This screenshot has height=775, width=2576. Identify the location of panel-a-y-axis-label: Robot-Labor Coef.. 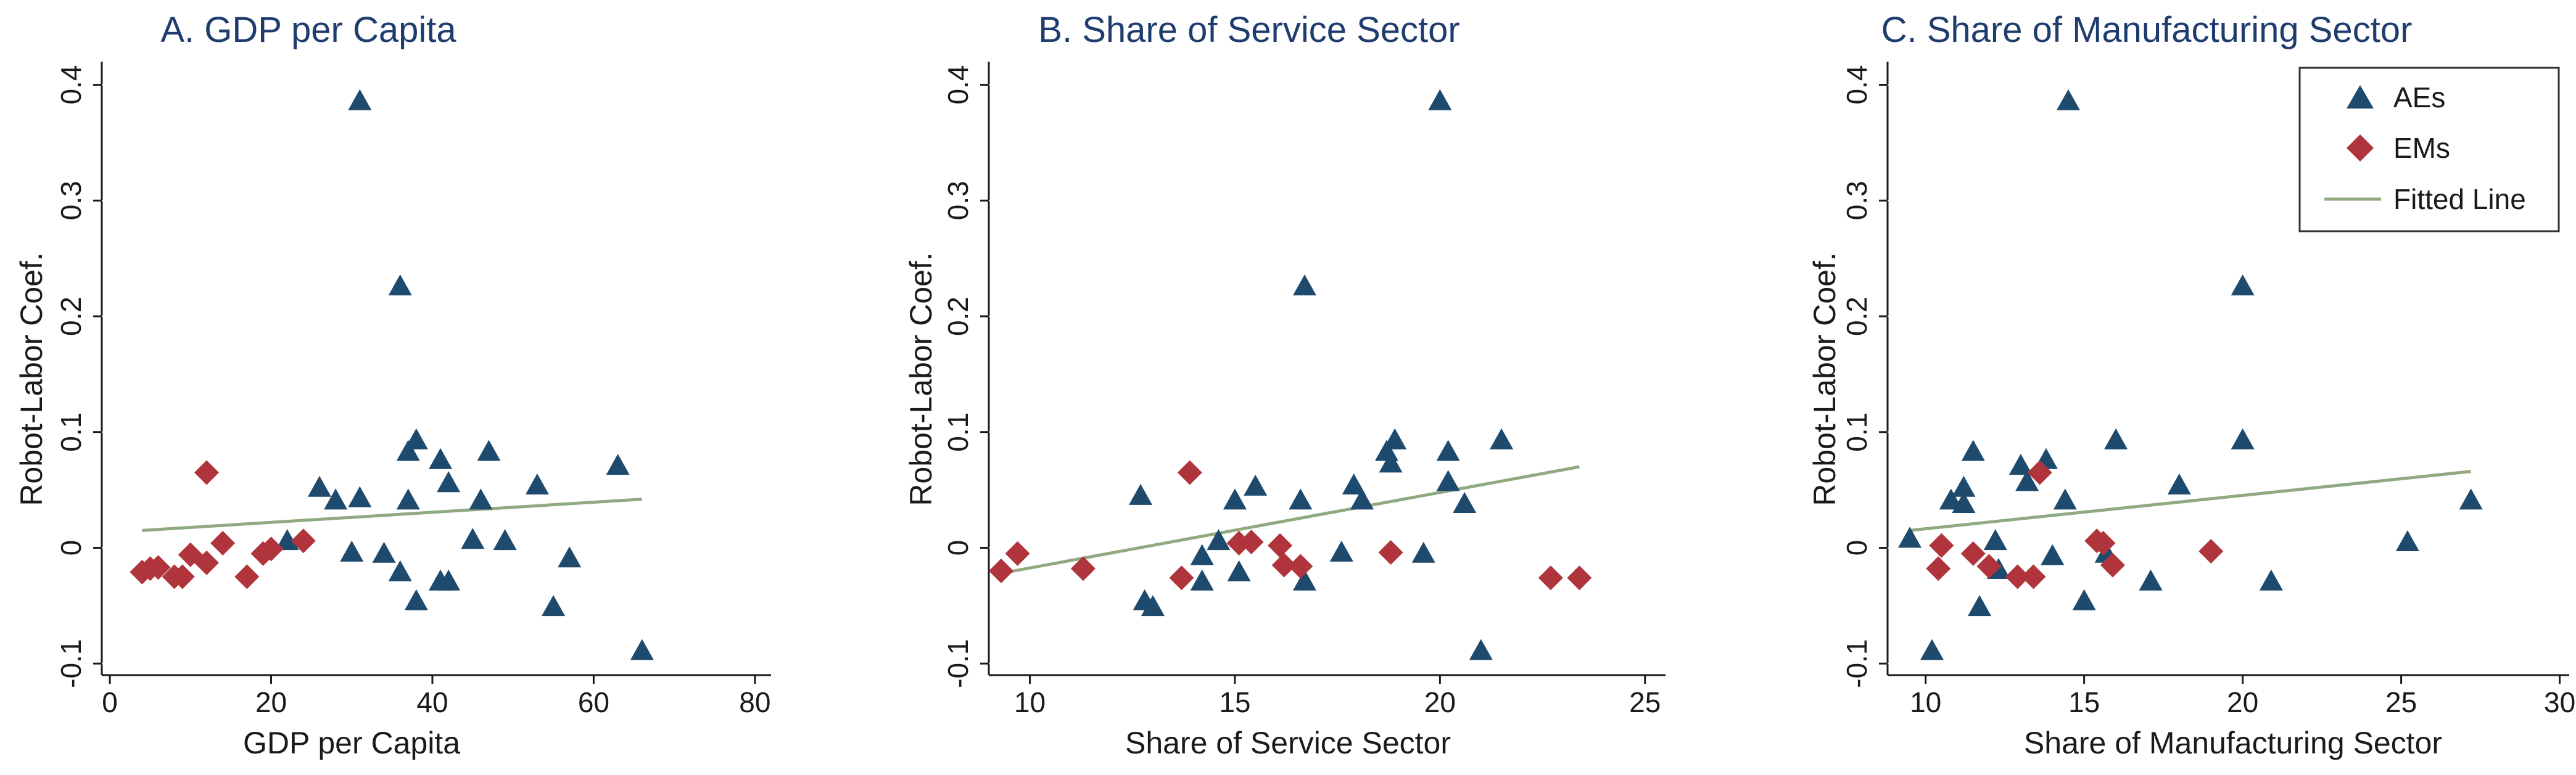
(31, 379).